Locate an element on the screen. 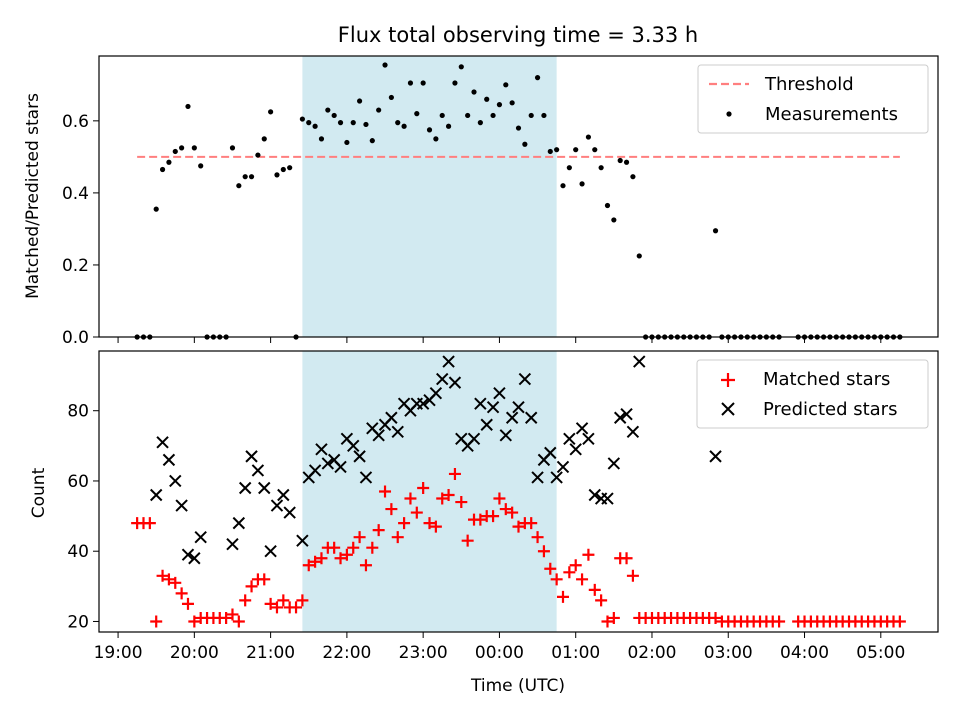  count-x-tick-label: 20:00 is located at coordinates (194, 653).